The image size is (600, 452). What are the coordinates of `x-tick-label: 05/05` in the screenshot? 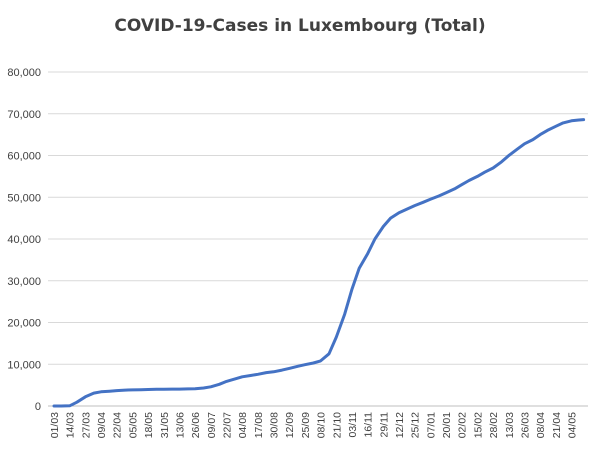 It's located at (133, 425).